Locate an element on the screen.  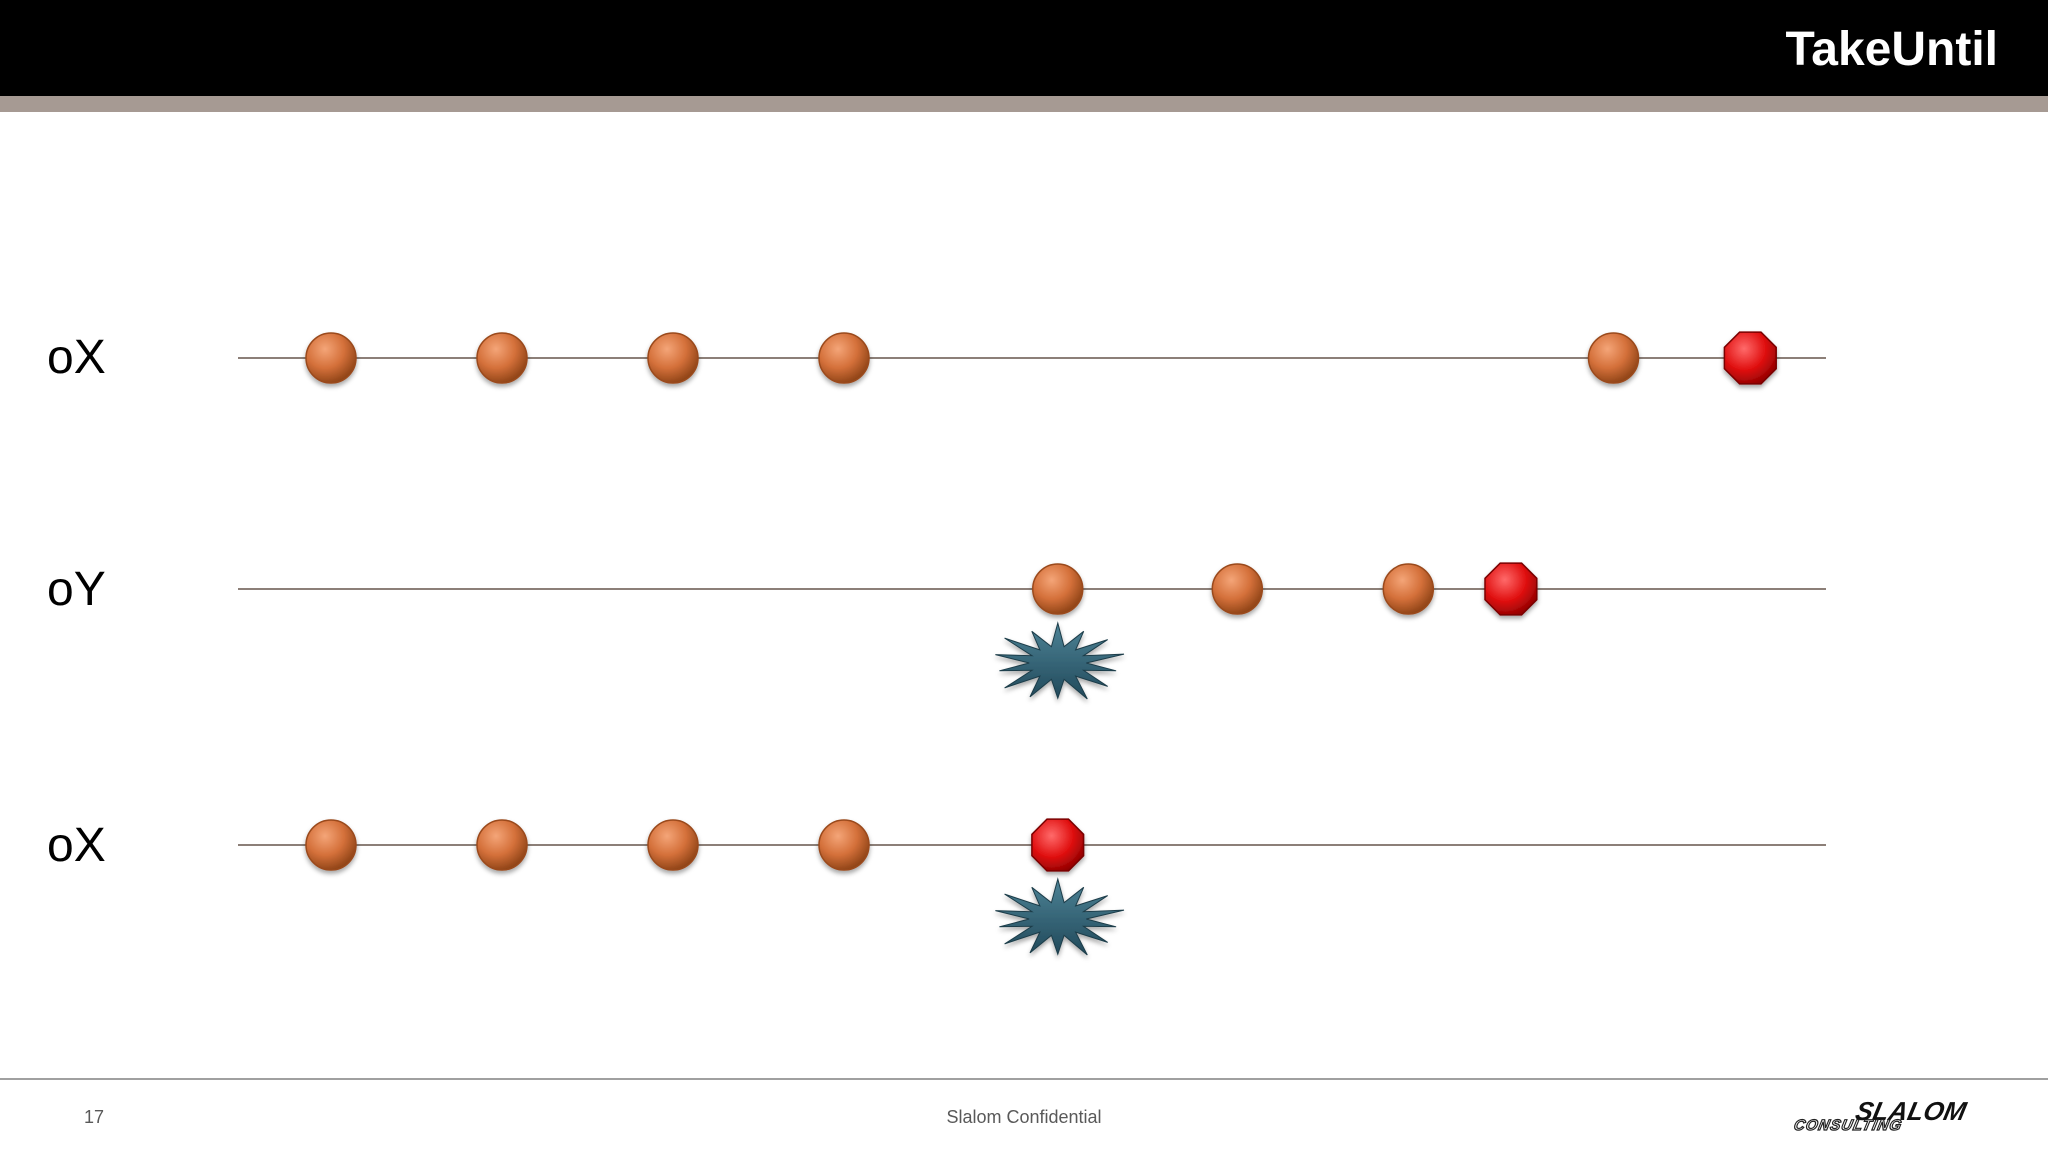
slalom-logo: SLALOM CONSULTING is located at coordinates (1885, 1117).